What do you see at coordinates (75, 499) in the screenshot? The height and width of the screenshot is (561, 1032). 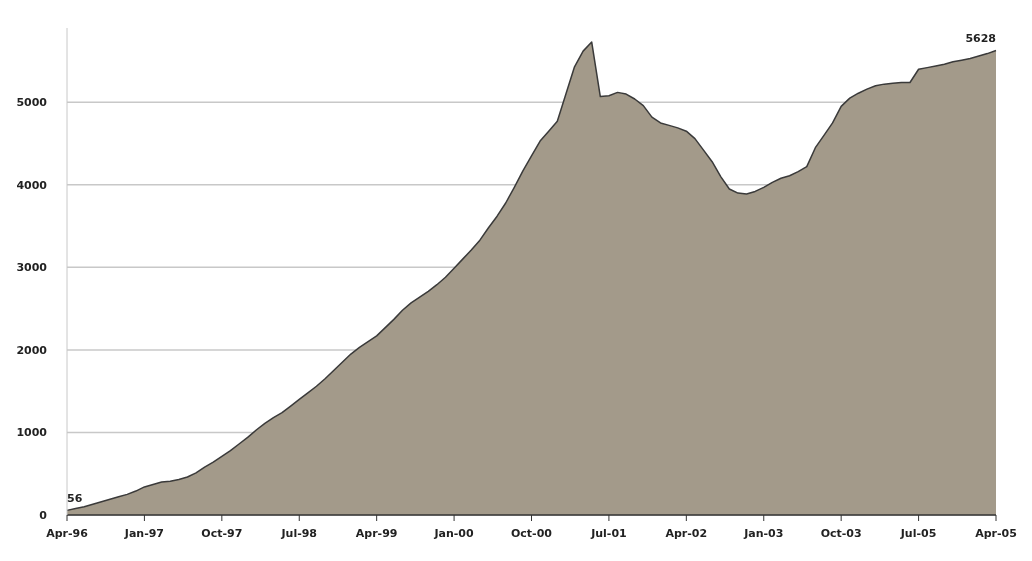 I see `data-label: 56` at bounding box center [75, 499].